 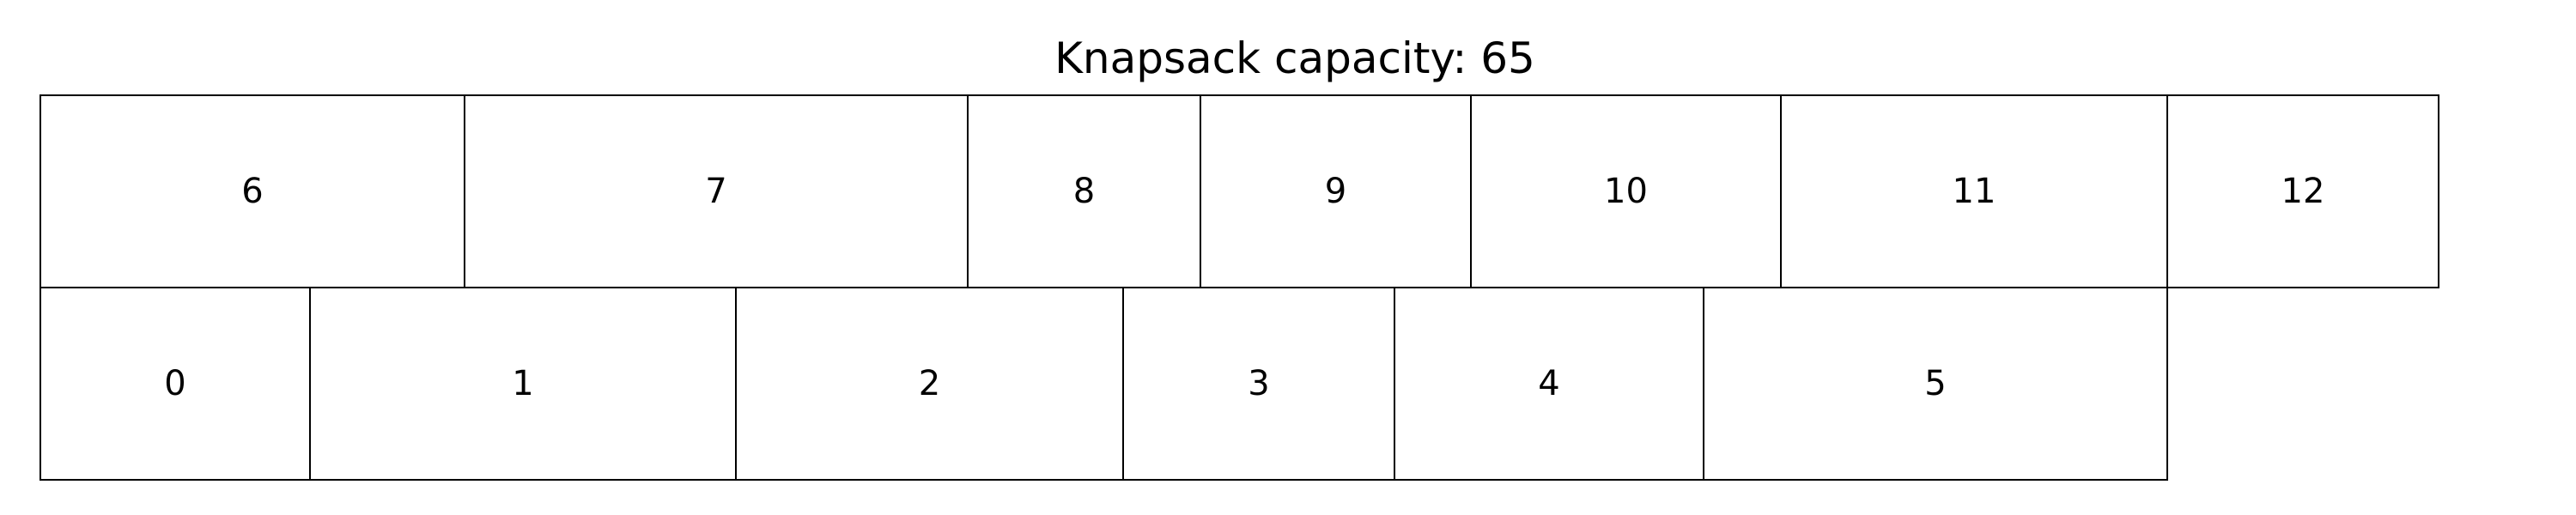 I want to click on item-label: 10, so click(x=1626, y=191).